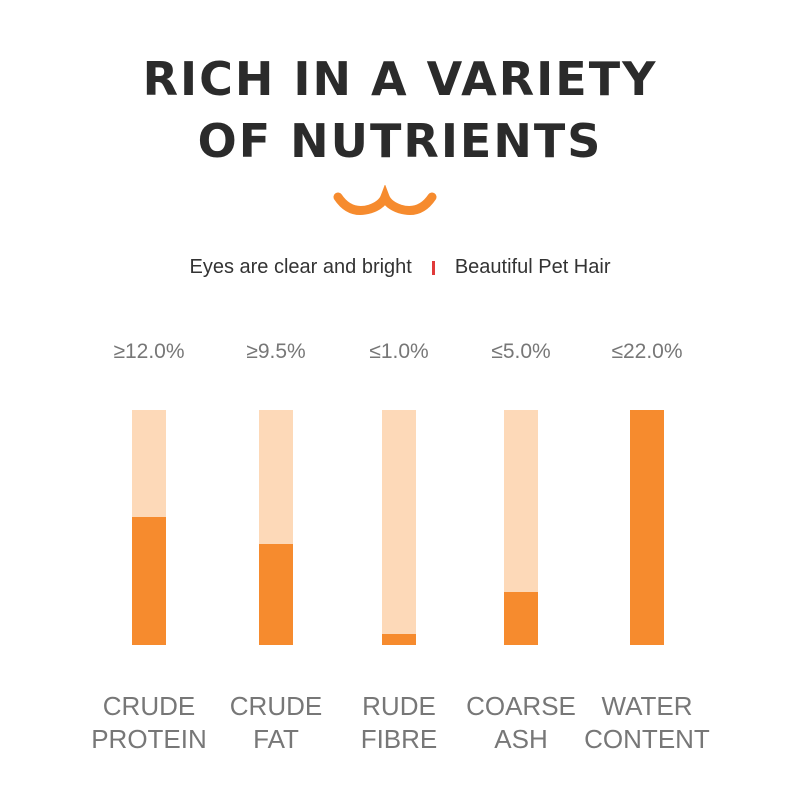 Image resolution: width=800 pixels, height=800 pixels. I want to click on title: RICH IN A VARIETY OF NUTRIENTS, so click(400, 110).